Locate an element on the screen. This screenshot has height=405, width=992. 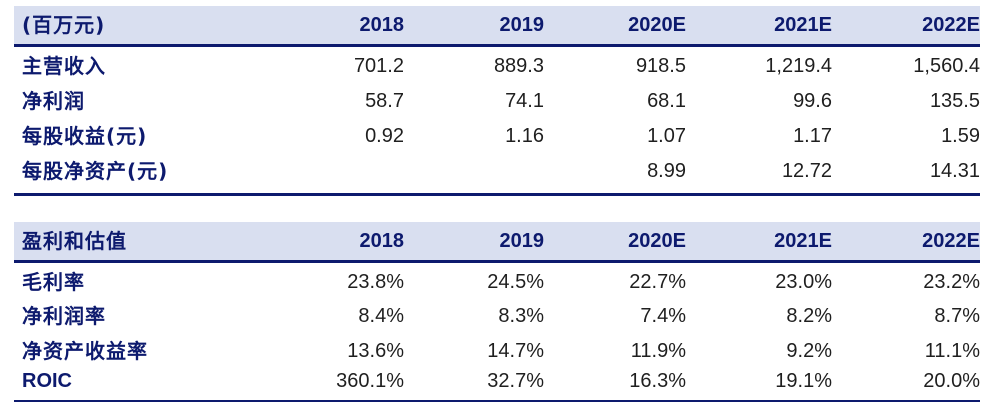
table2-bottom-rule is located at coordinates (497, 401).